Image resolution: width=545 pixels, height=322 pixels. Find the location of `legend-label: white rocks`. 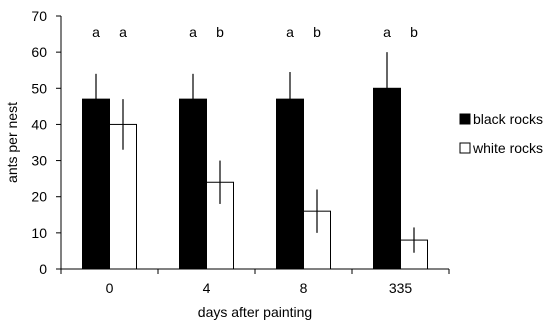

legend-label: white rocks is located at coordinates (507, 148).